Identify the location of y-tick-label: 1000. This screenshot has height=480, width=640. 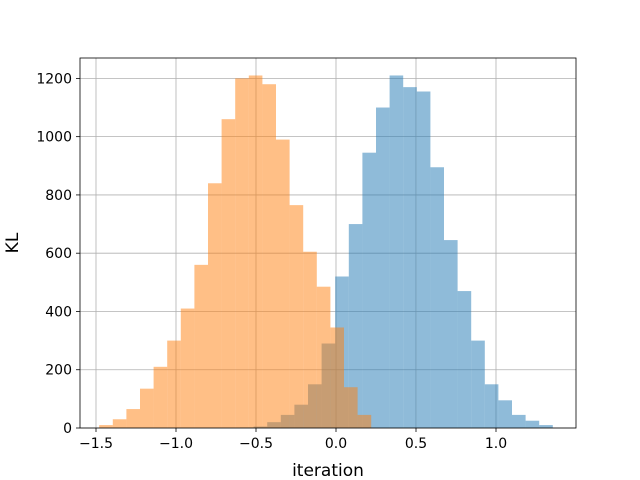
(54, 138).